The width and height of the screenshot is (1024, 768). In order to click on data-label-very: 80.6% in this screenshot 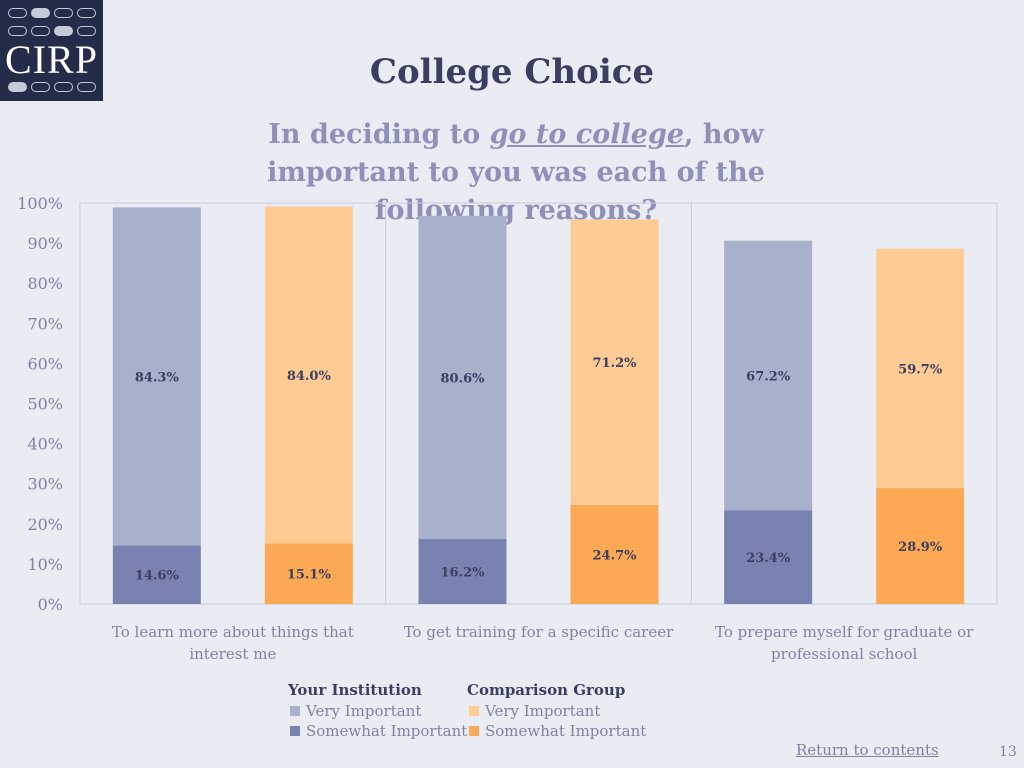, I will do `click(462, 378)`.